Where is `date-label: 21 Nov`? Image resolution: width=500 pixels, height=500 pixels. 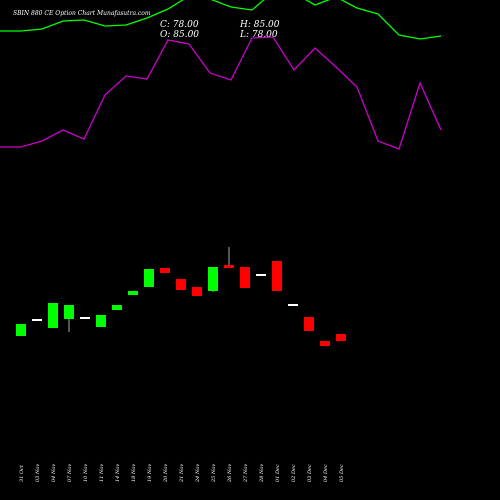 date-label: 21 Nov is located at coordinates (182, 473).